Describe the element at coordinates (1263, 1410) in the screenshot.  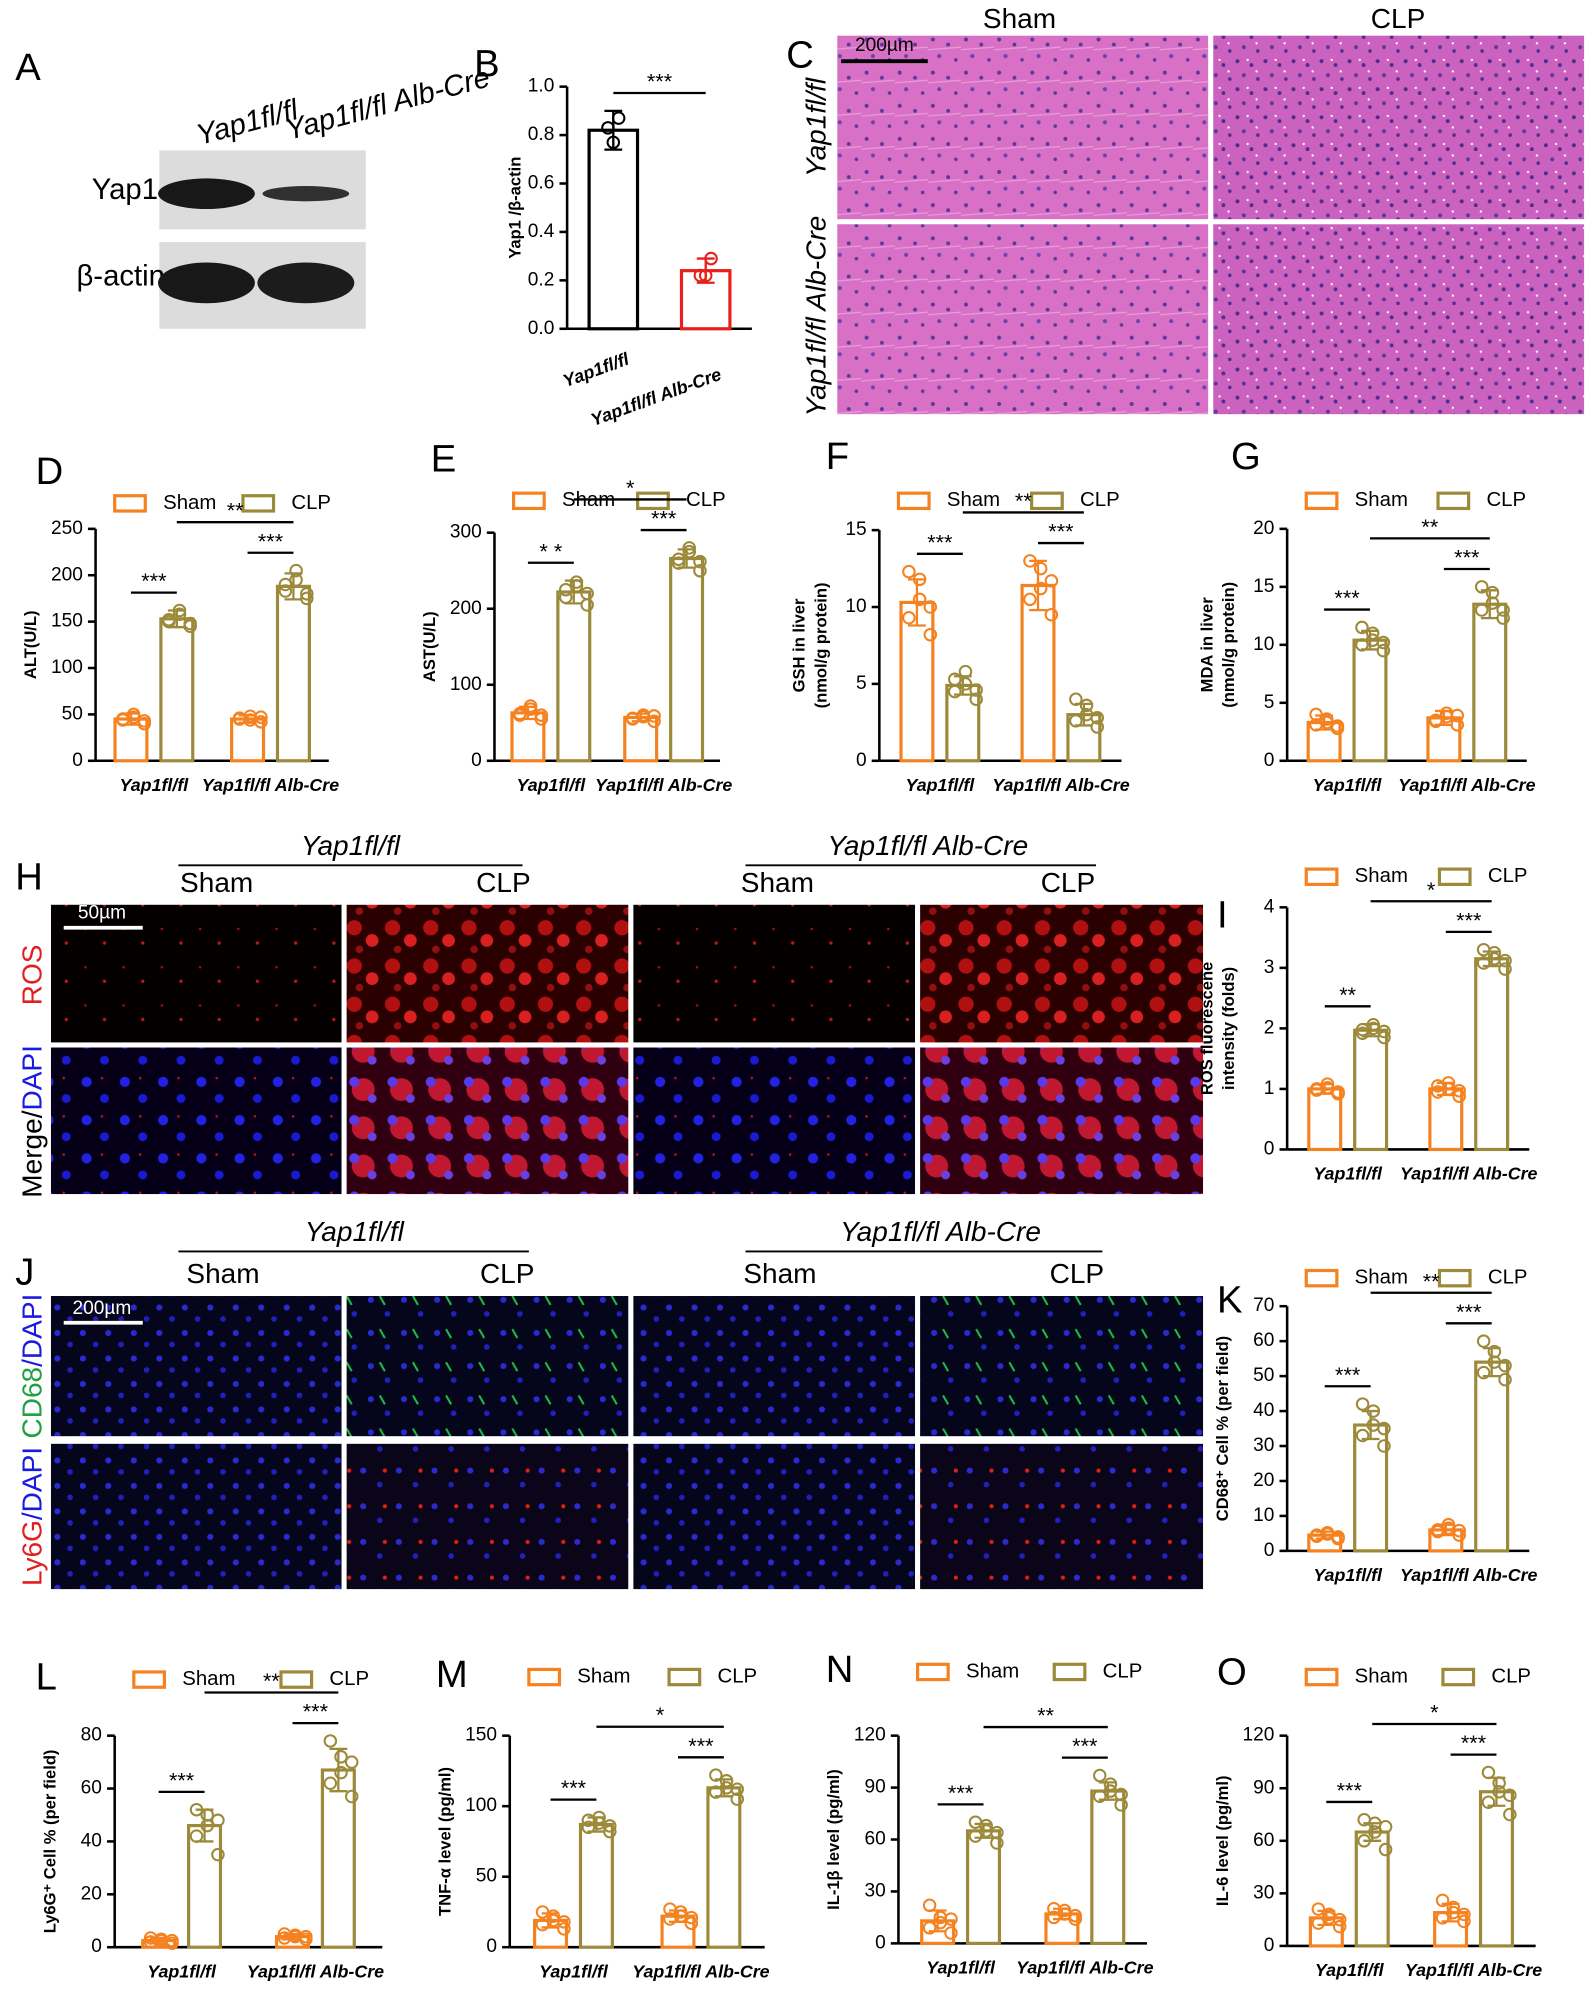
I see `y-tick-label: 40` at that location.